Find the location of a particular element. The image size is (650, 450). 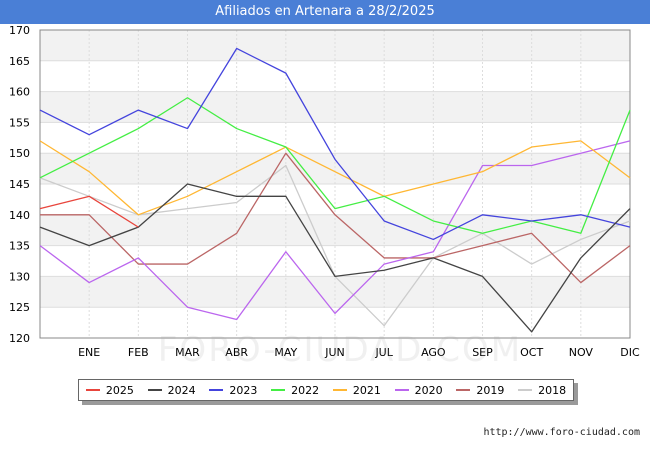

watermark: FORO-CIUDAD.COM is located at coordinates (340, 350).